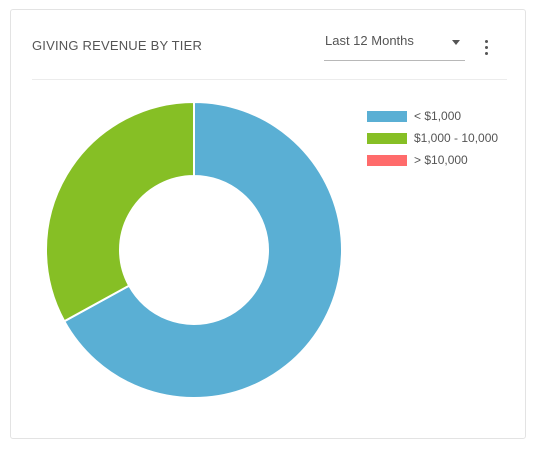 The image size is (538, 451). Describe the element at coordinates (456, 138) in the screenshot. I see `legend-label: $1,000 - 10,000` at that location.